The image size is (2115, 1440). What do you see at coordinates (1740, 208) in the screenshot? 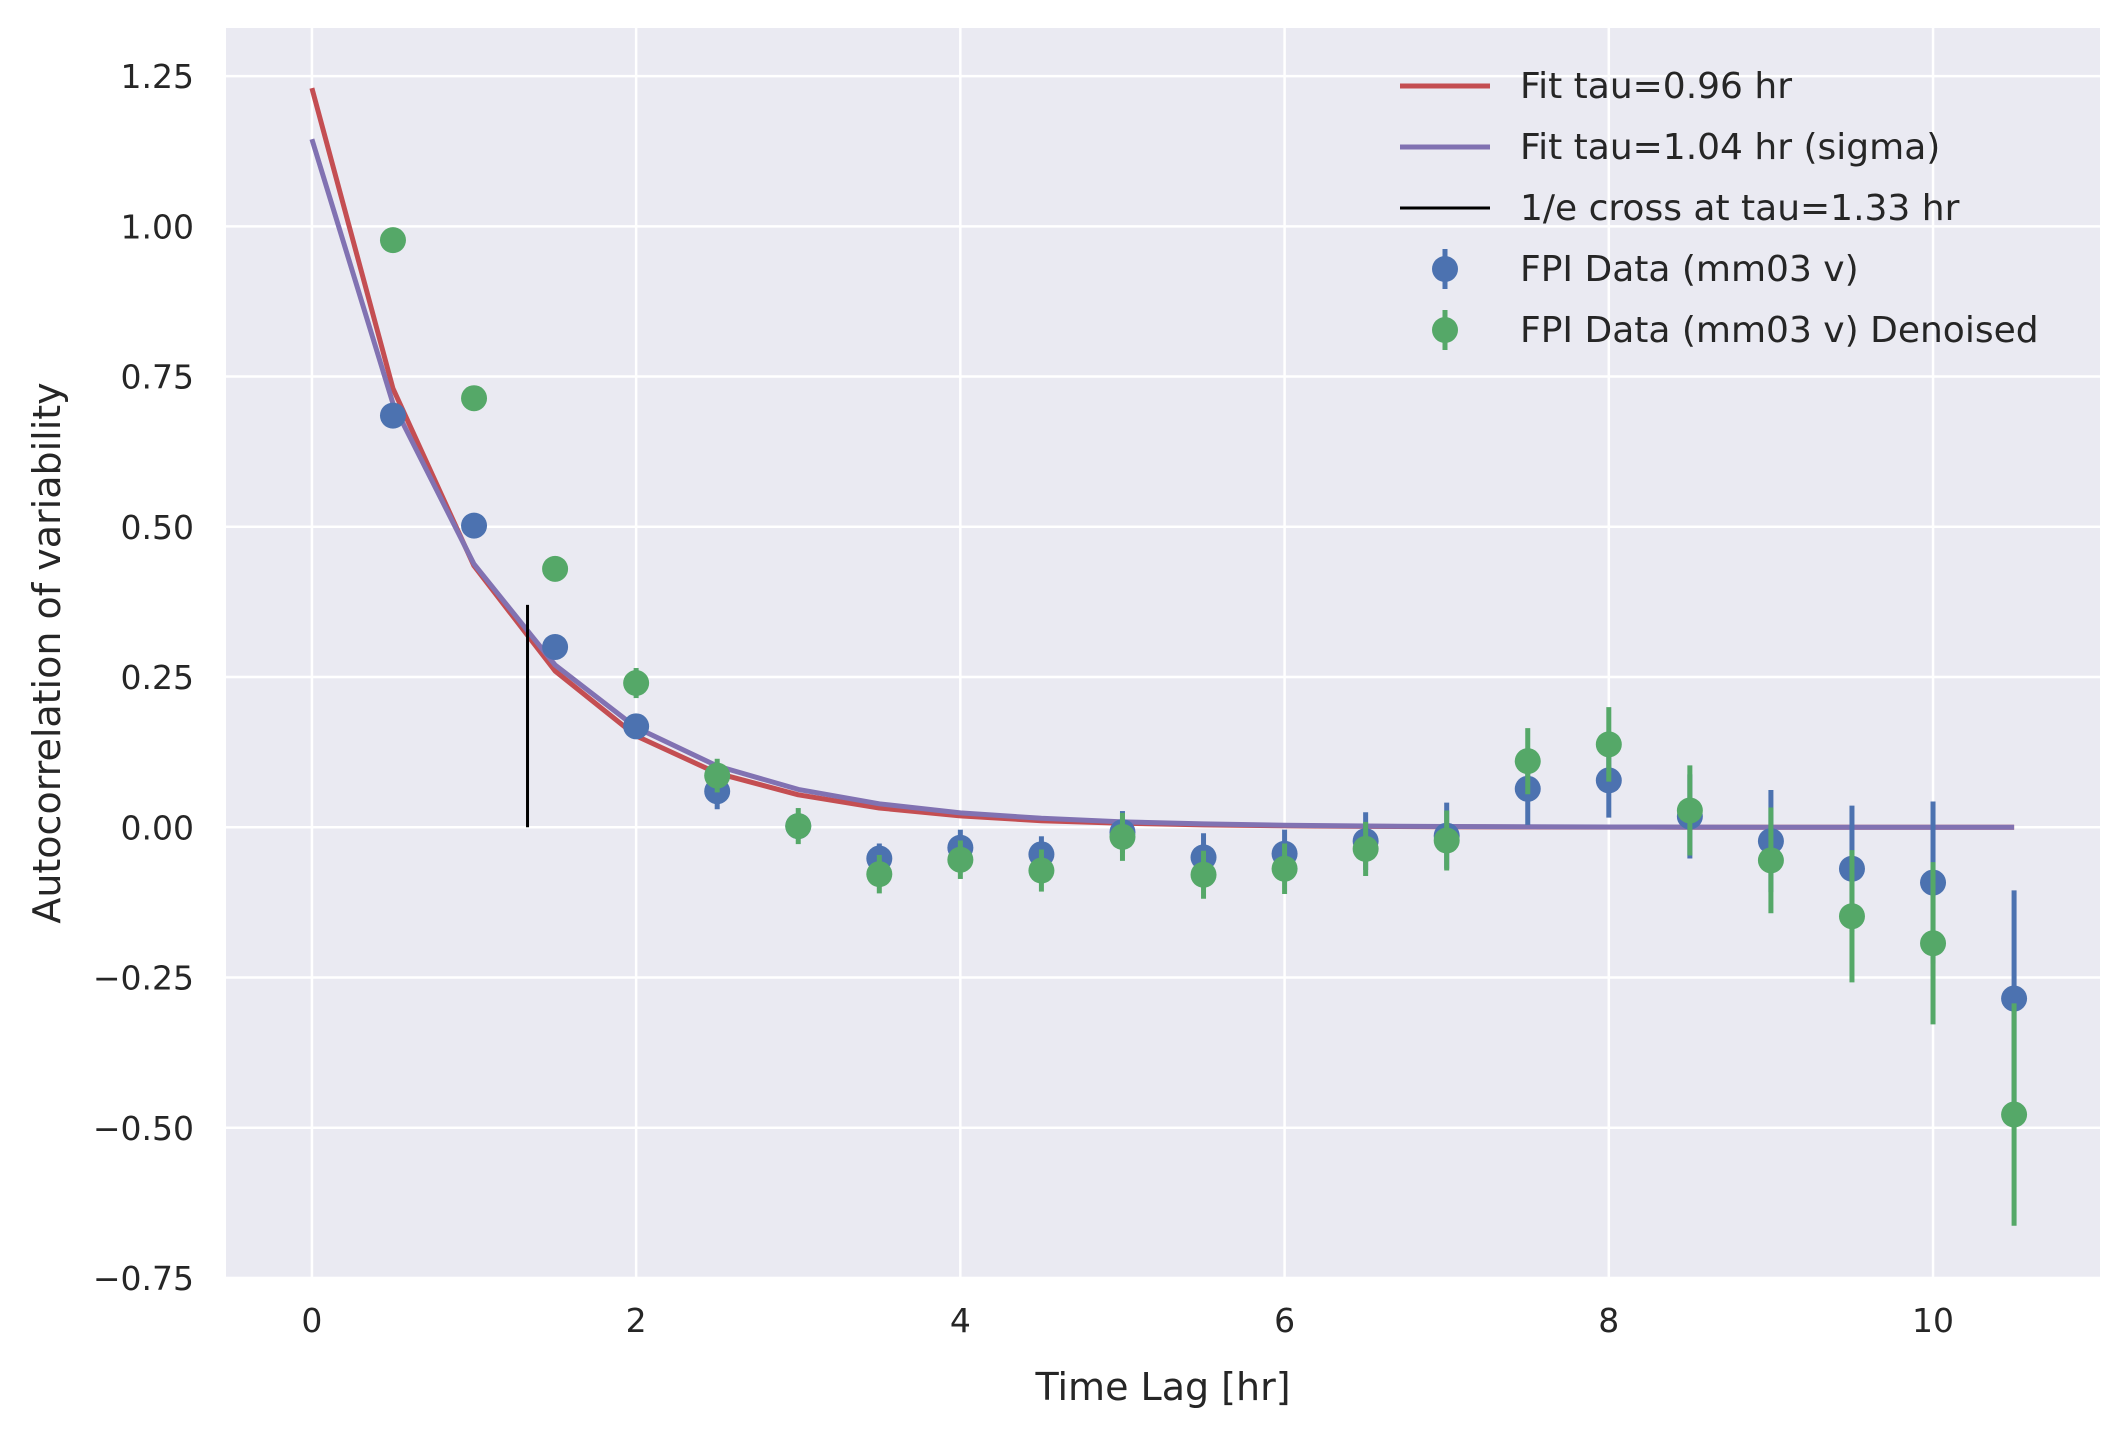
I see `legend-label: 1/e cross at tau=1.33 hr` at bounding box center [1740, 208].